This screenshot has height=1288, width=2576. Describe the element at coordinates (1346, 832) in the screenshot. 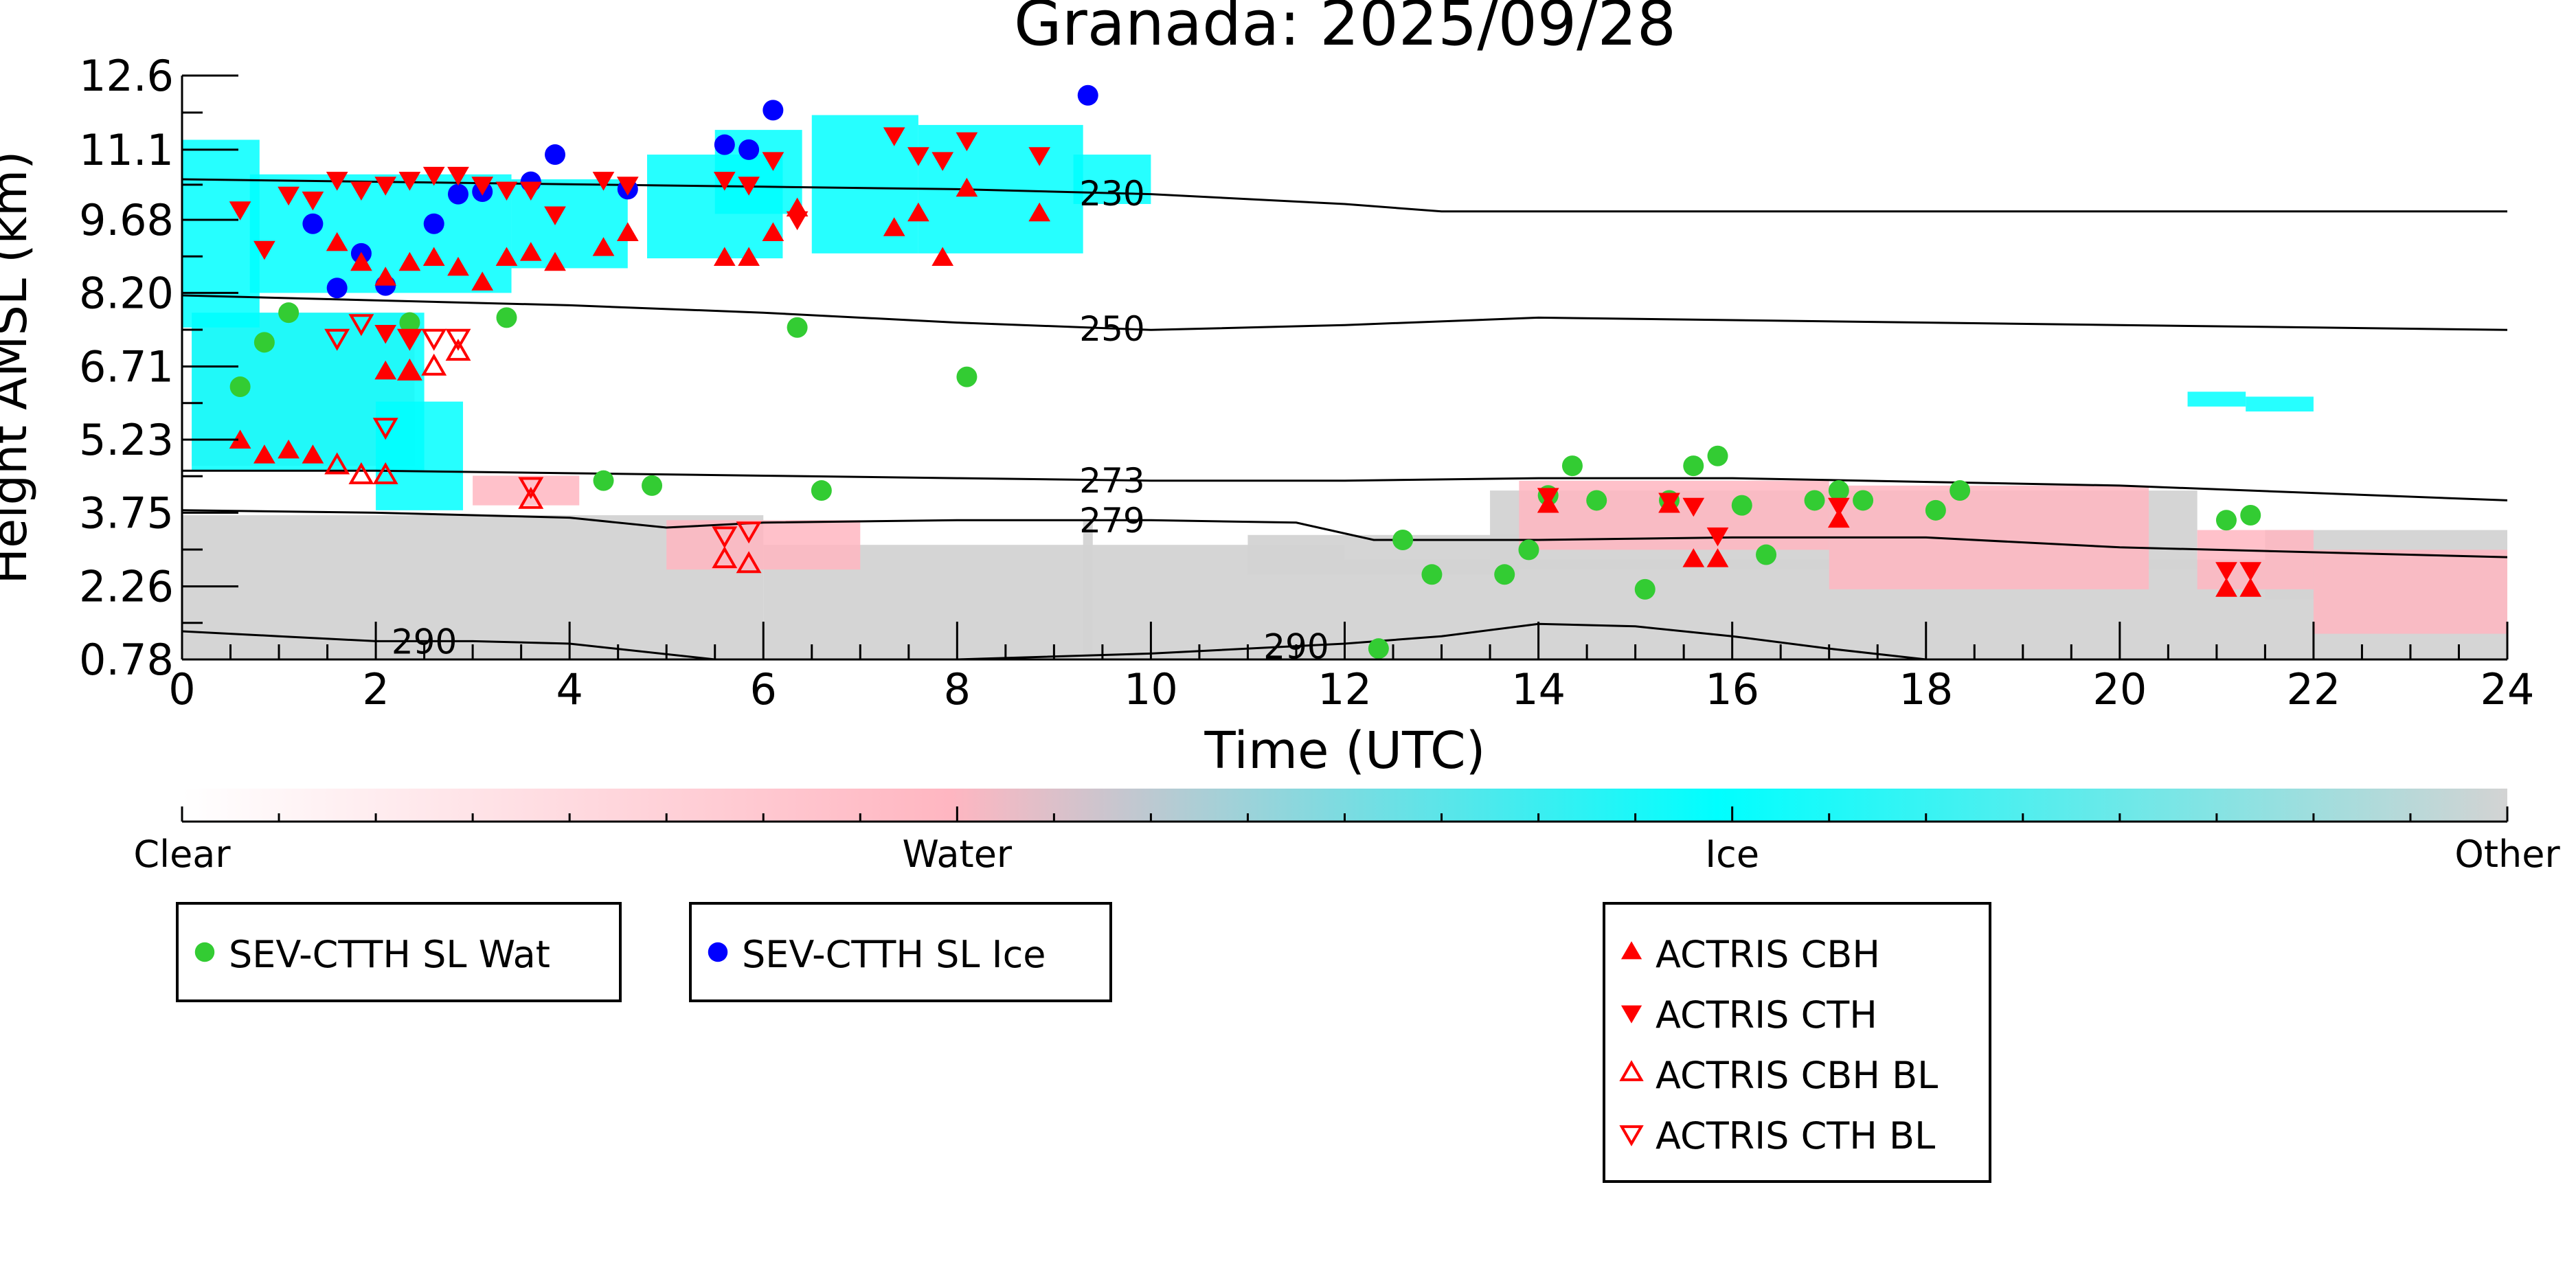

I see `classification-colorbar: Clear Water Ice Other` at that location.